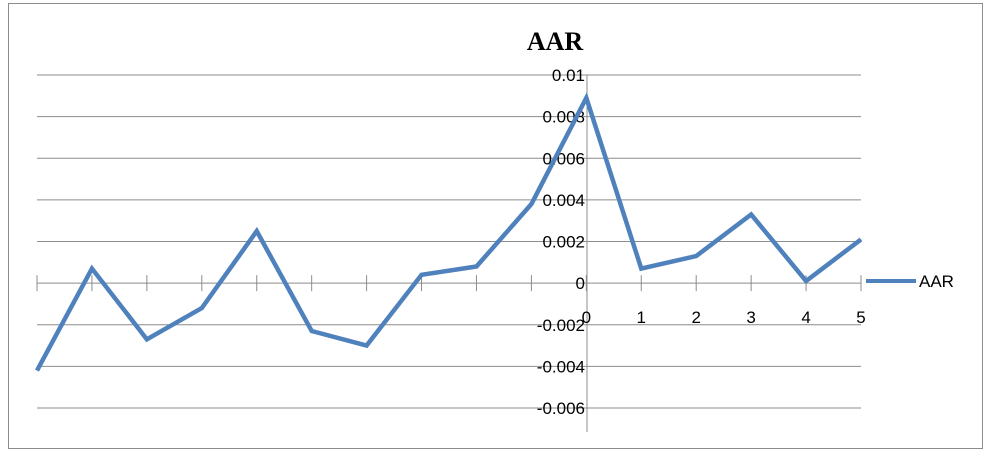  Describe the element at coordinates (724, 317) in the screenshot. I see `x-tick-labels: 0 1 2 3 4 5` at that location.